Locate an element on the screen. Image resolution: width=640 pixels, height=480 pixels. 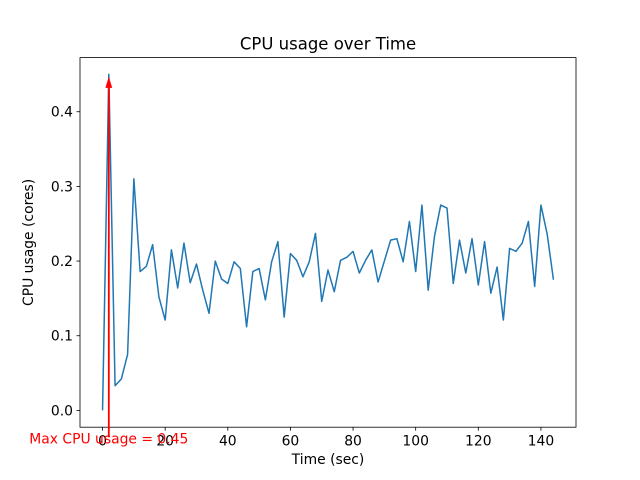
x-tick-label: 100 is located at coordinates (415, 442).